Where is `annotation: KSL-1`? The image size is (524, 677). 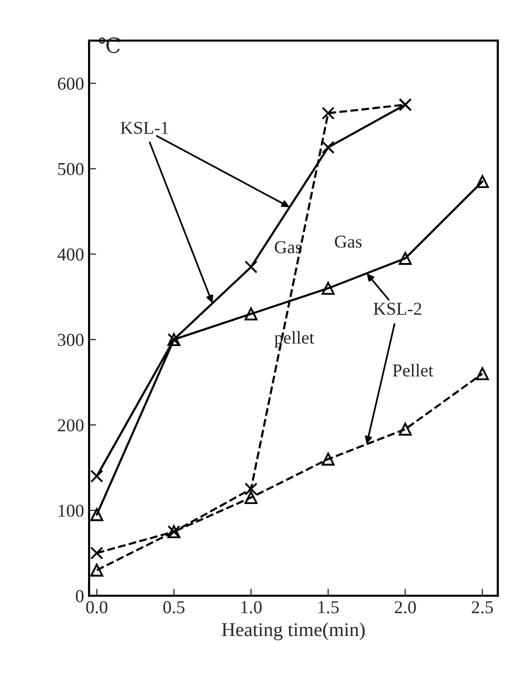 annotation: KSL-1 is located at coordinates (144, 128).